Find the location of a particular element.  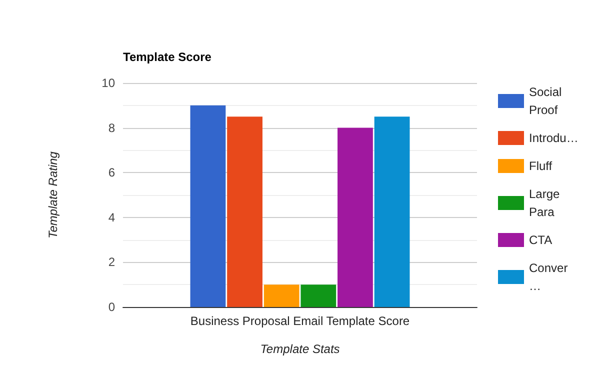

x-axis-title: Template Stats is located at coordinates (300, 349).